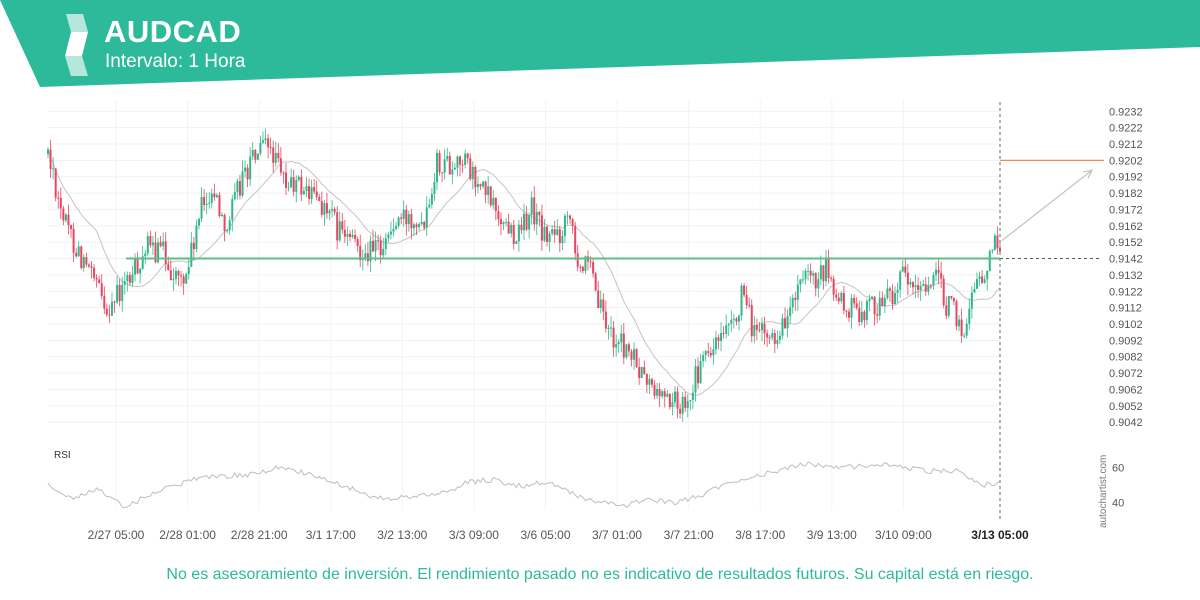  What do you see at coordinates (1125, 309) in the screenshot?
I see `y-tick-label: 0.9112` at bounding box center [1125, 309].